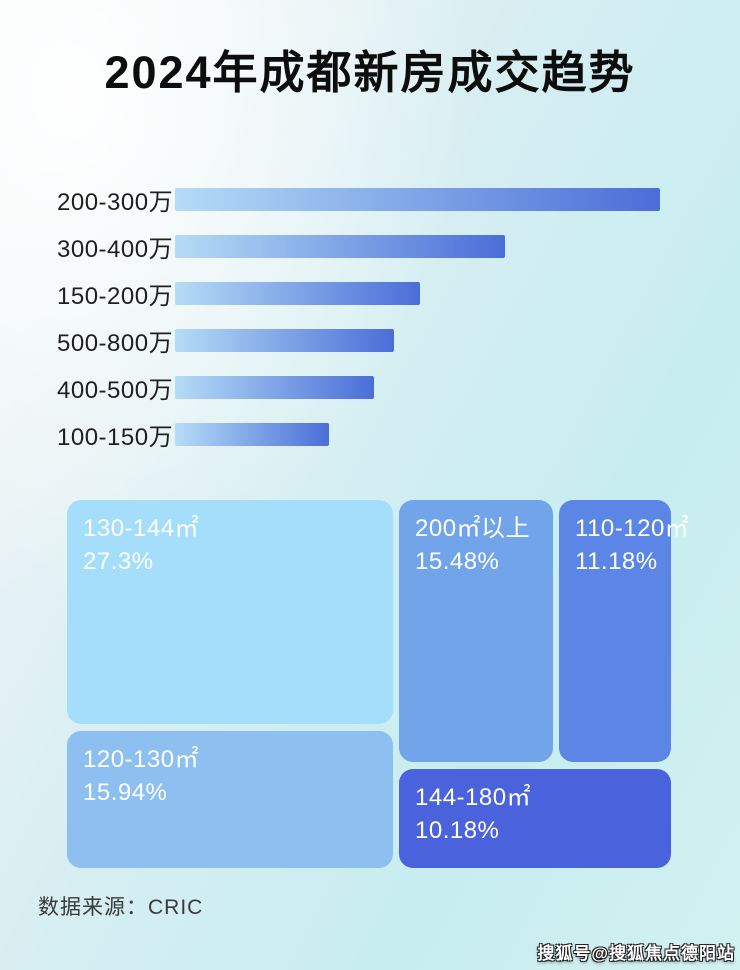 The width and height of the screenshot is (740, 970). What do you see at coordinates (632, 528) in the screenshot?
I see `treemap-block-label: 110-120㎡` at bounding box center [632, 528].